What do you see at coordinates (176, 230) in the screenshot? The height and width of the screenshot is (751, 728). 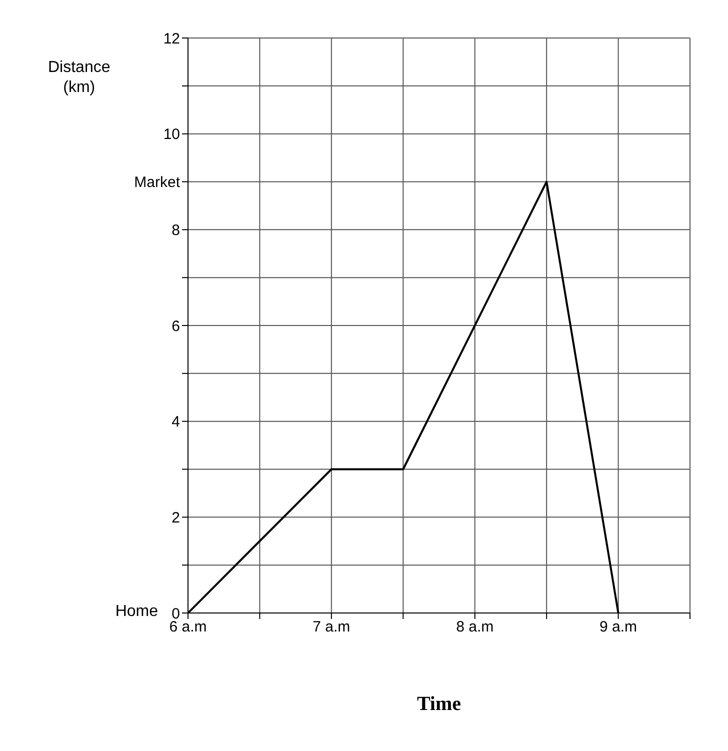 I see `y-tick-label: 8` at bounding box center [176, 230].